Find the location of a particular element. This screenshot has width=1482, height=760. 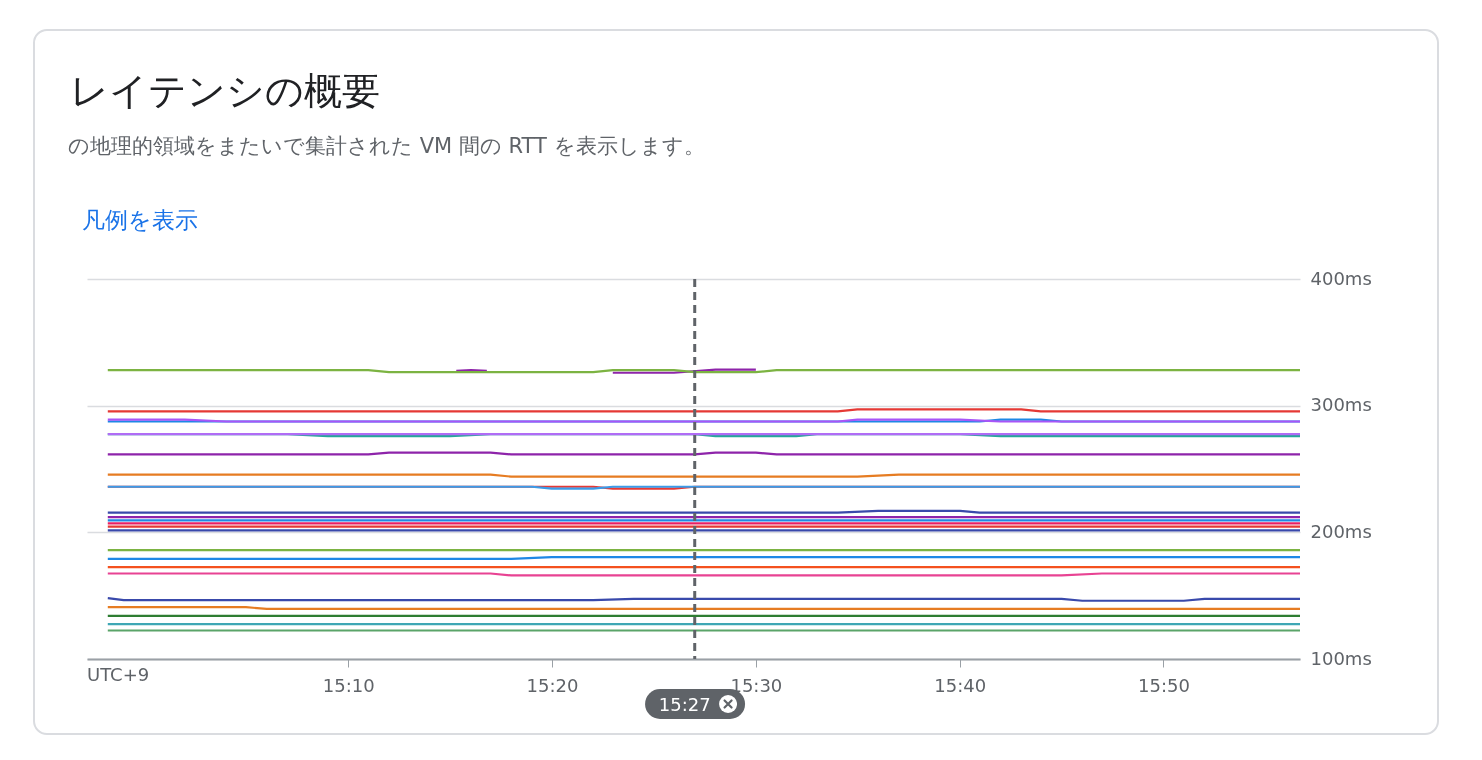

x-tick-label: 15:20 is located at coordinates (552, 685).